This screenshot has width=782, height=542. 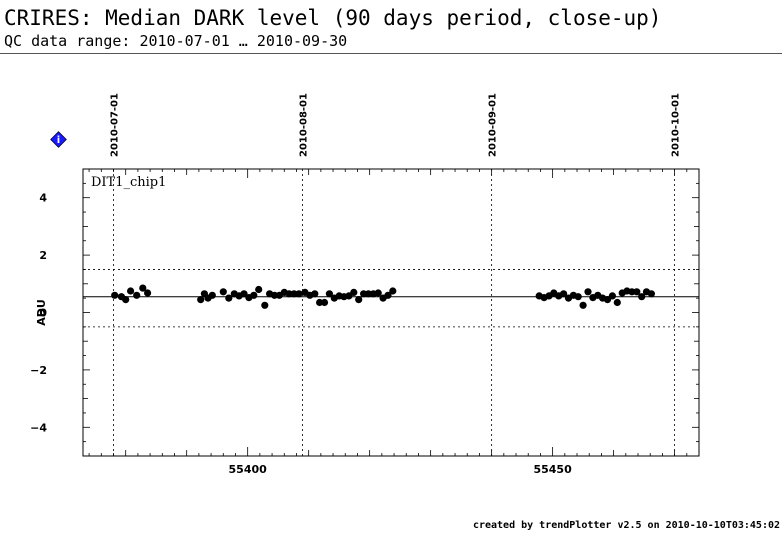 I want to click on y-tick-label-0: −4, so click(x=38, y=427).